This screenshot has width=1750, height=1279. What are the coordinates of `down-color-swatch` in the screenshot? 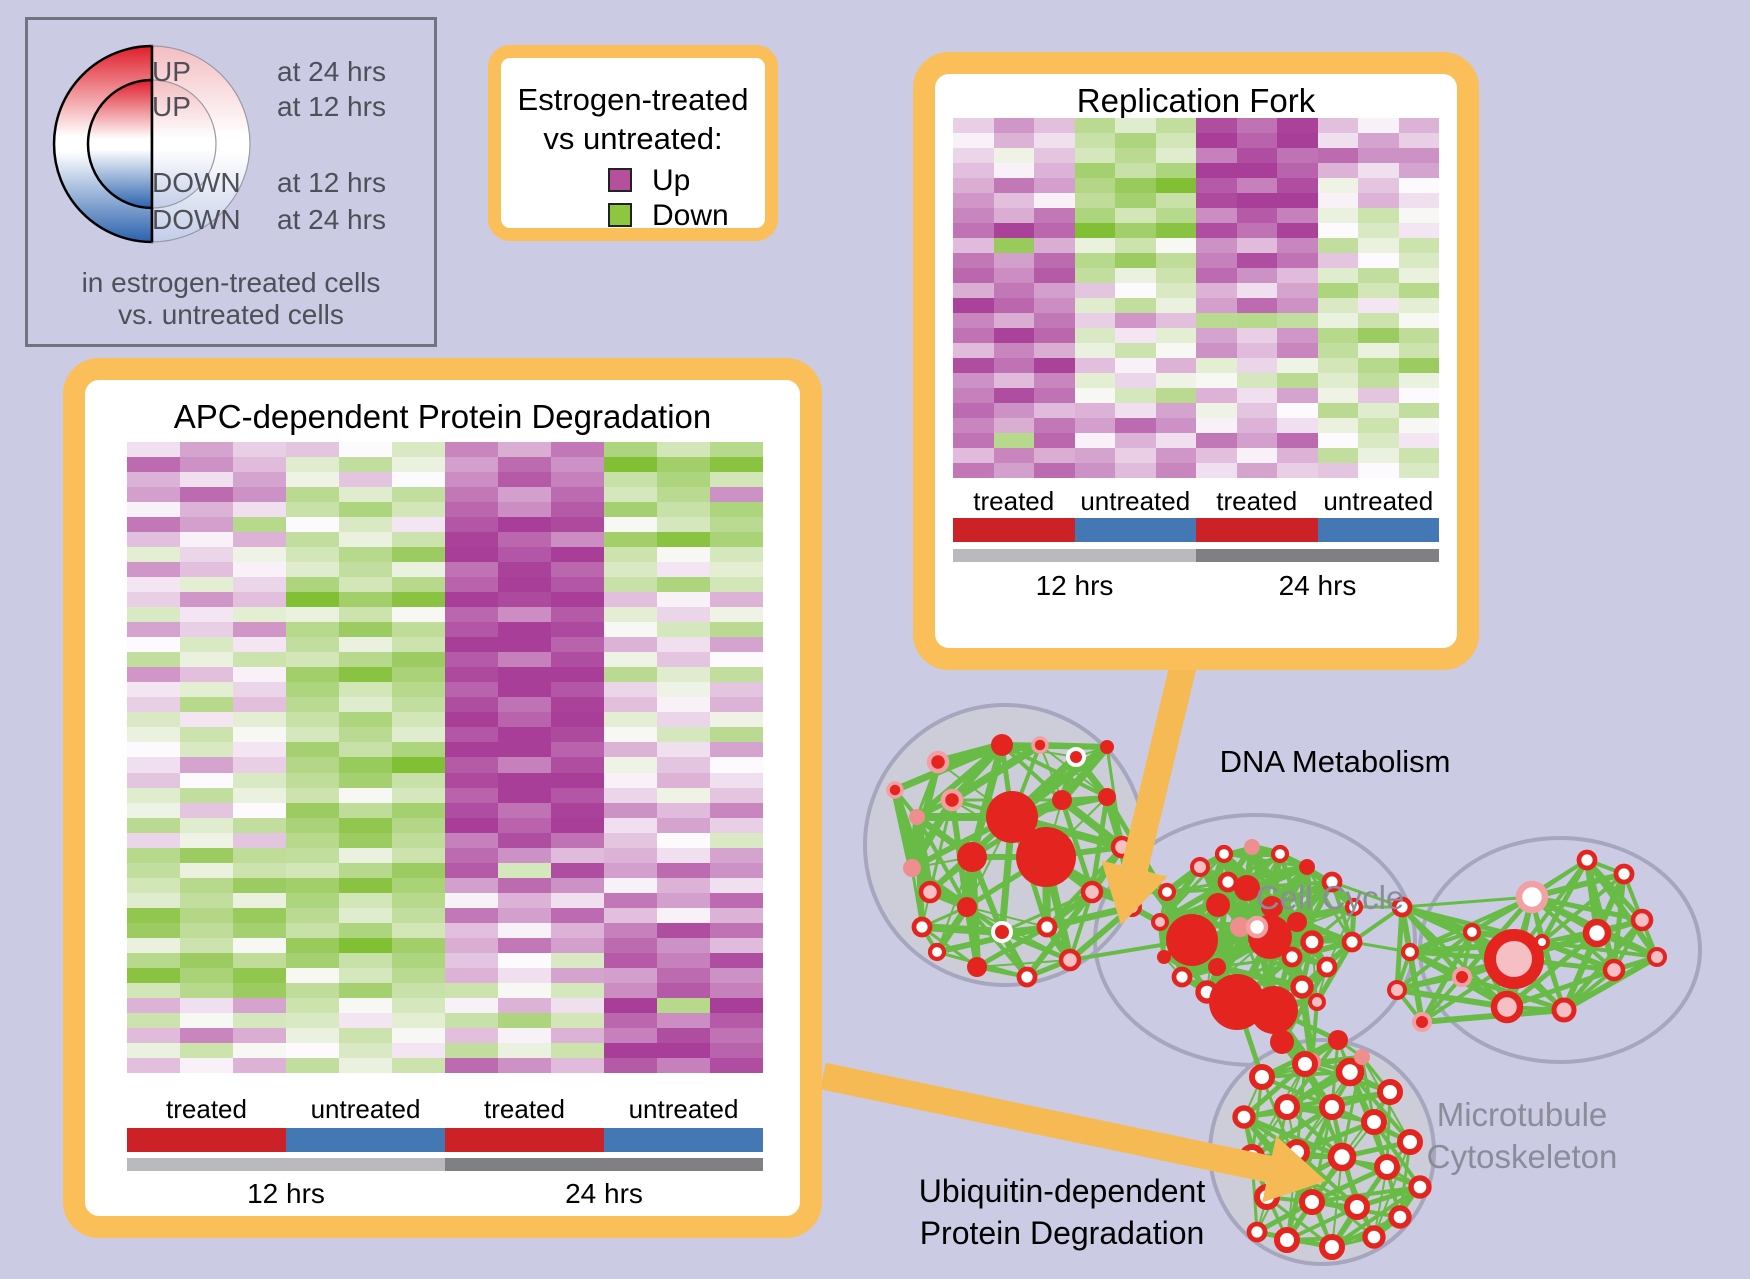 It's located at (620, 215).